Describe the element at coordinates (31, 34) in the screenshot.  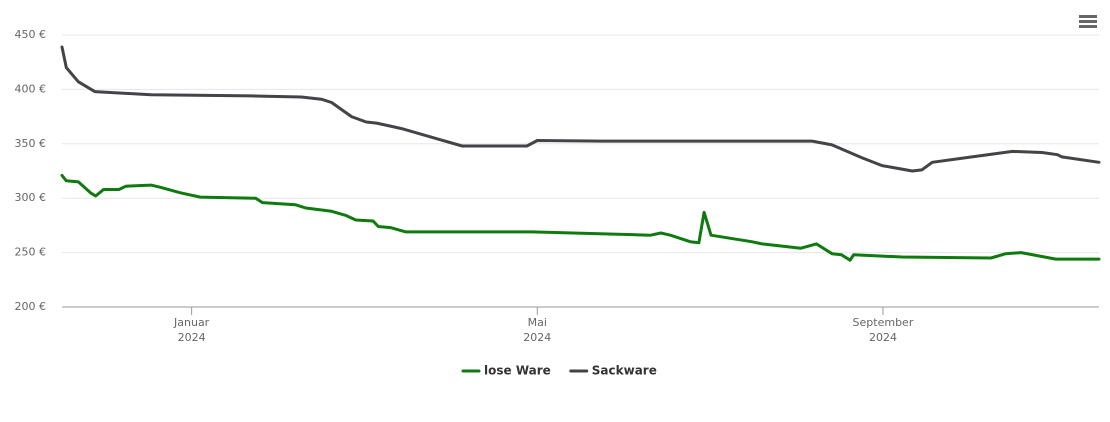
I see `y-tick-label: 450 €` at that location.